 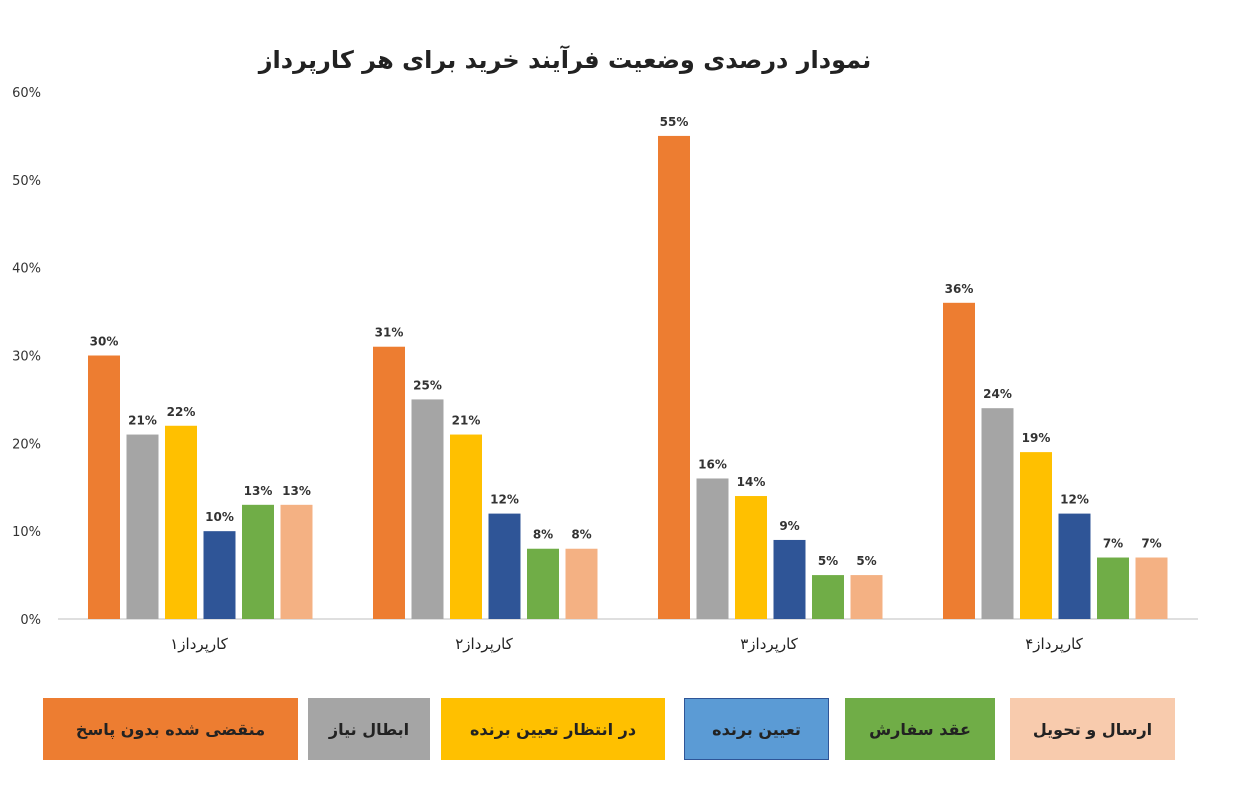 I want to click on category-label: کارپرداز۲, so click(x=484, y=644).